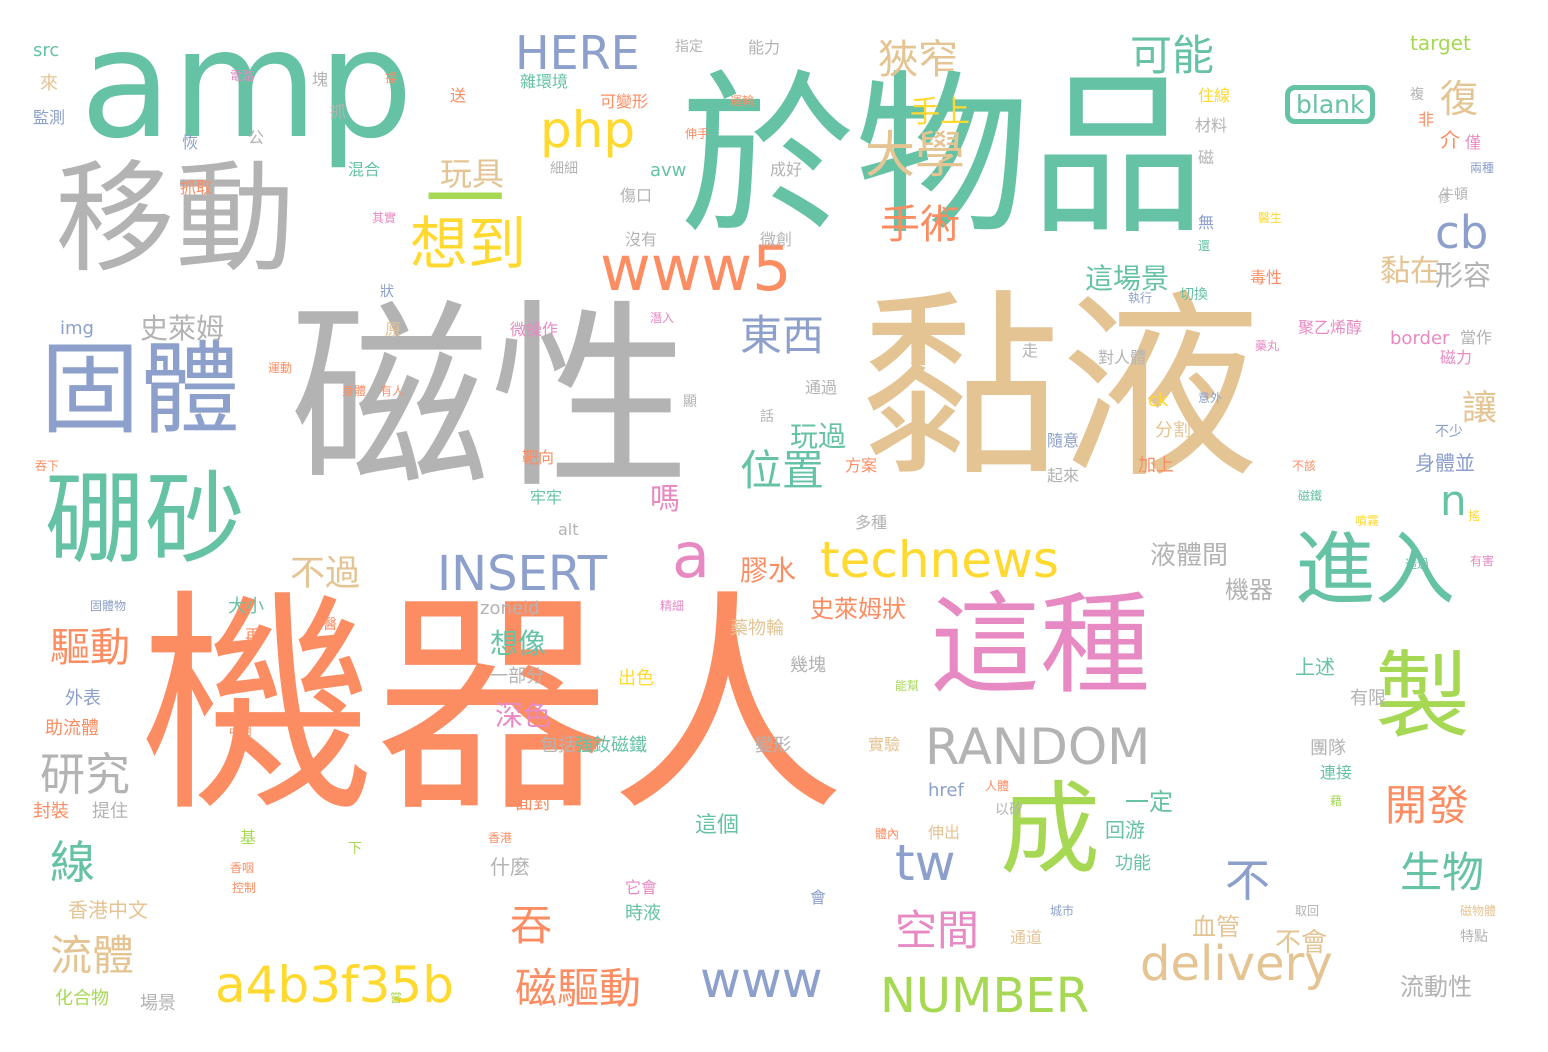 This screenshot has width=1548, height=1052. I want to click on word-hua: 話, so click(767, 417).